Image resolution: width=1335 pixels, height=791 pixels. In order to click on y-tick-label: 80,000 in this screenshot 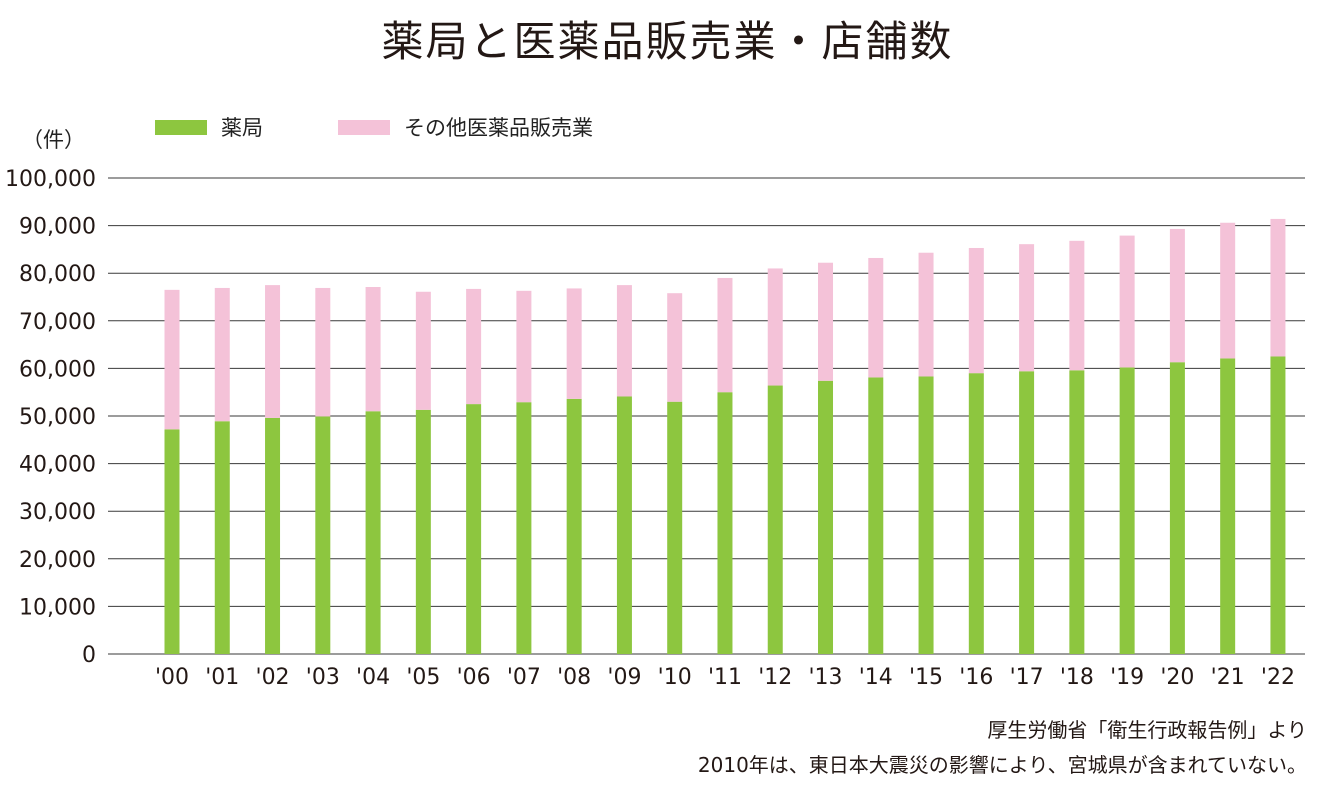, I will do `click(57, 274)`.